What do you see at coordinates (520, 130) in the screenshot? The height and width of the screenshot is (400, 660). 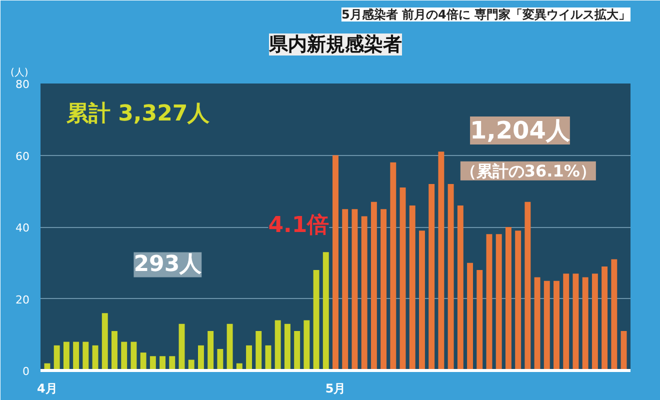 I see `annotation: 1,204人` at bounding box center [520, 130].